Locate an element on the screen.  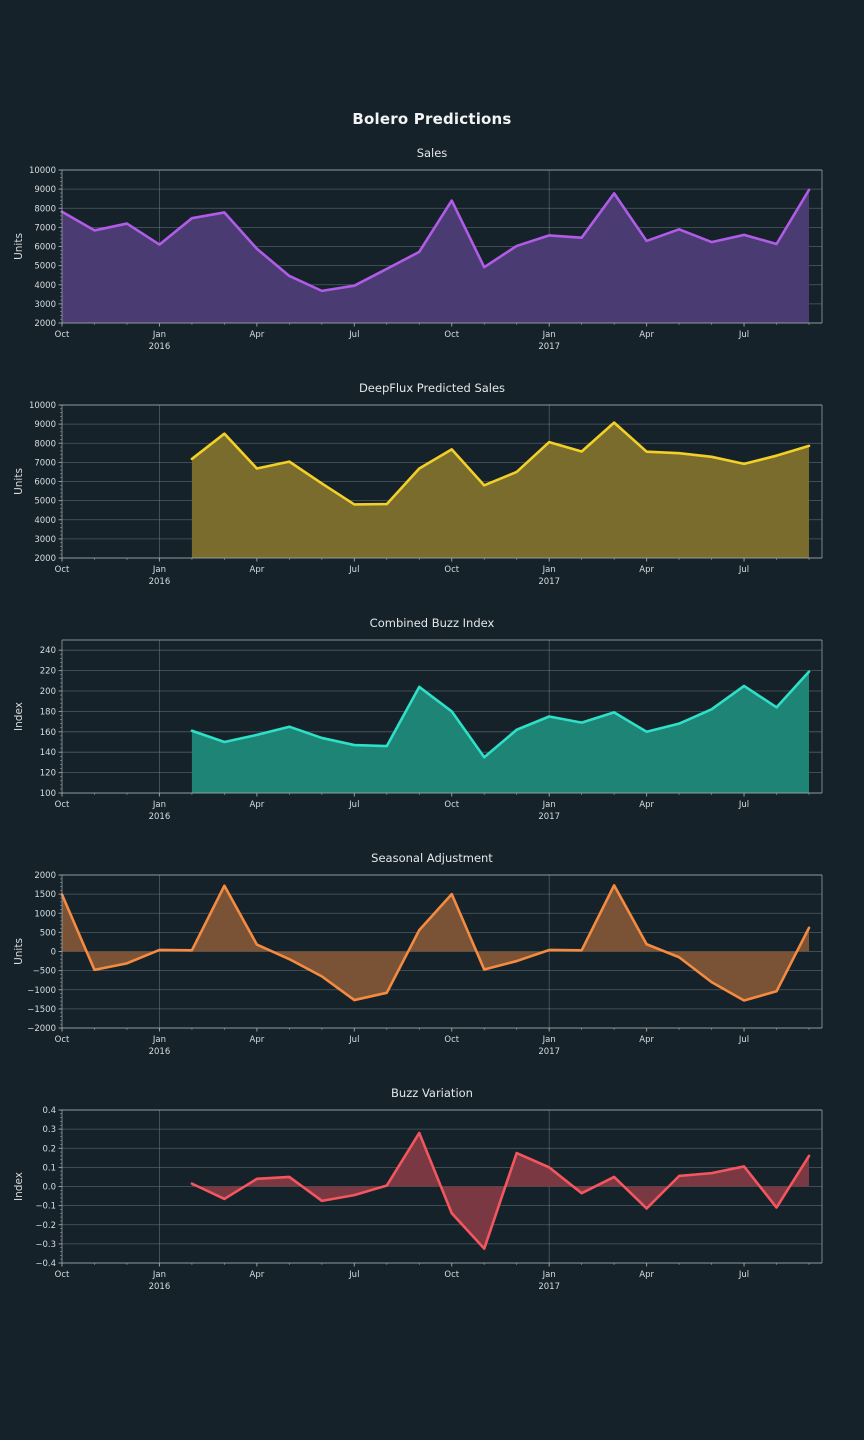
y-tick-label: 6000 is located at coordinates (45, 248).